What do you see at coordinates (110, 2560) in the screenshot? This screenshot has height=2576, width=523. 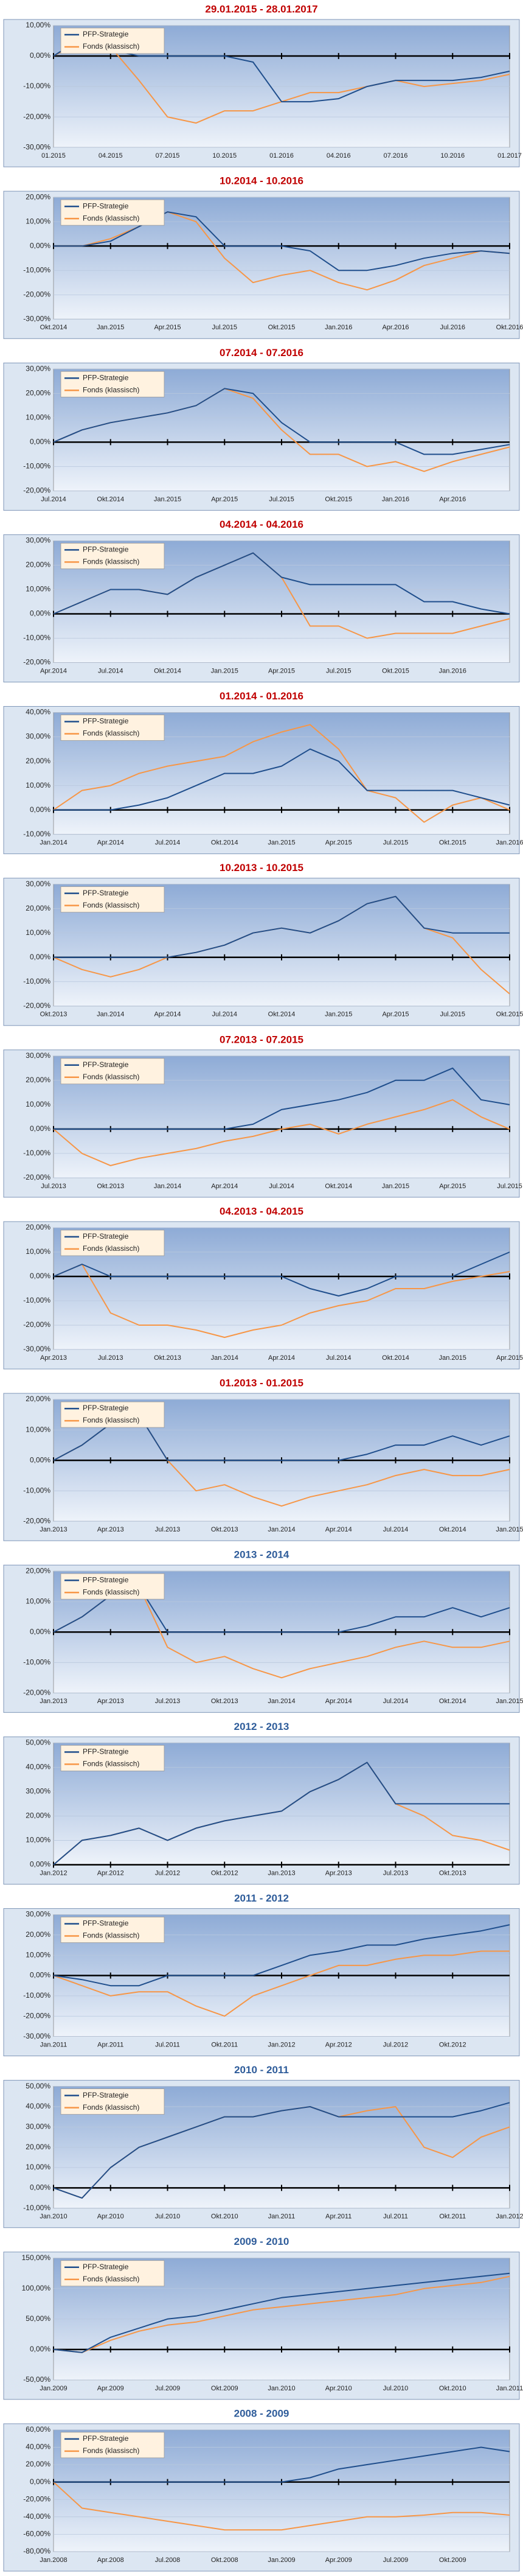 I see `x-tick-label: Apr.2008` at bounding box center [110, 2560].